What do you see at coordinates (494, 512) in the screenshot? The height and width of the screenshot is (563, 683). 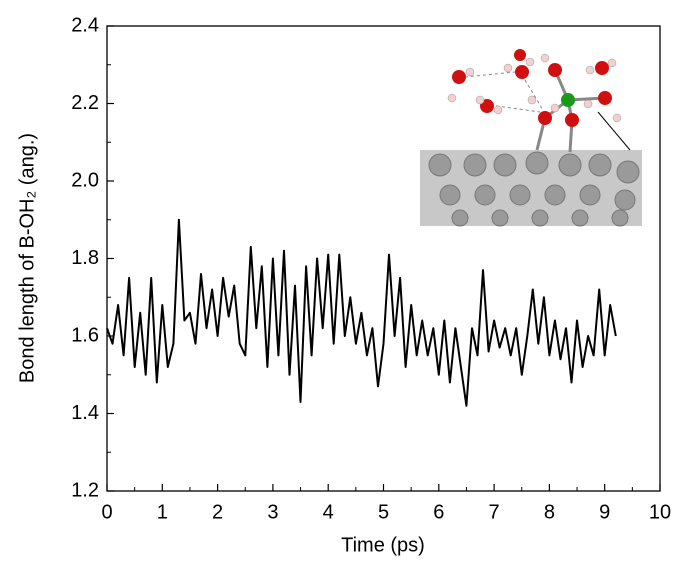 I see `x-tick-label: 7` at bounding box center [494, 512].